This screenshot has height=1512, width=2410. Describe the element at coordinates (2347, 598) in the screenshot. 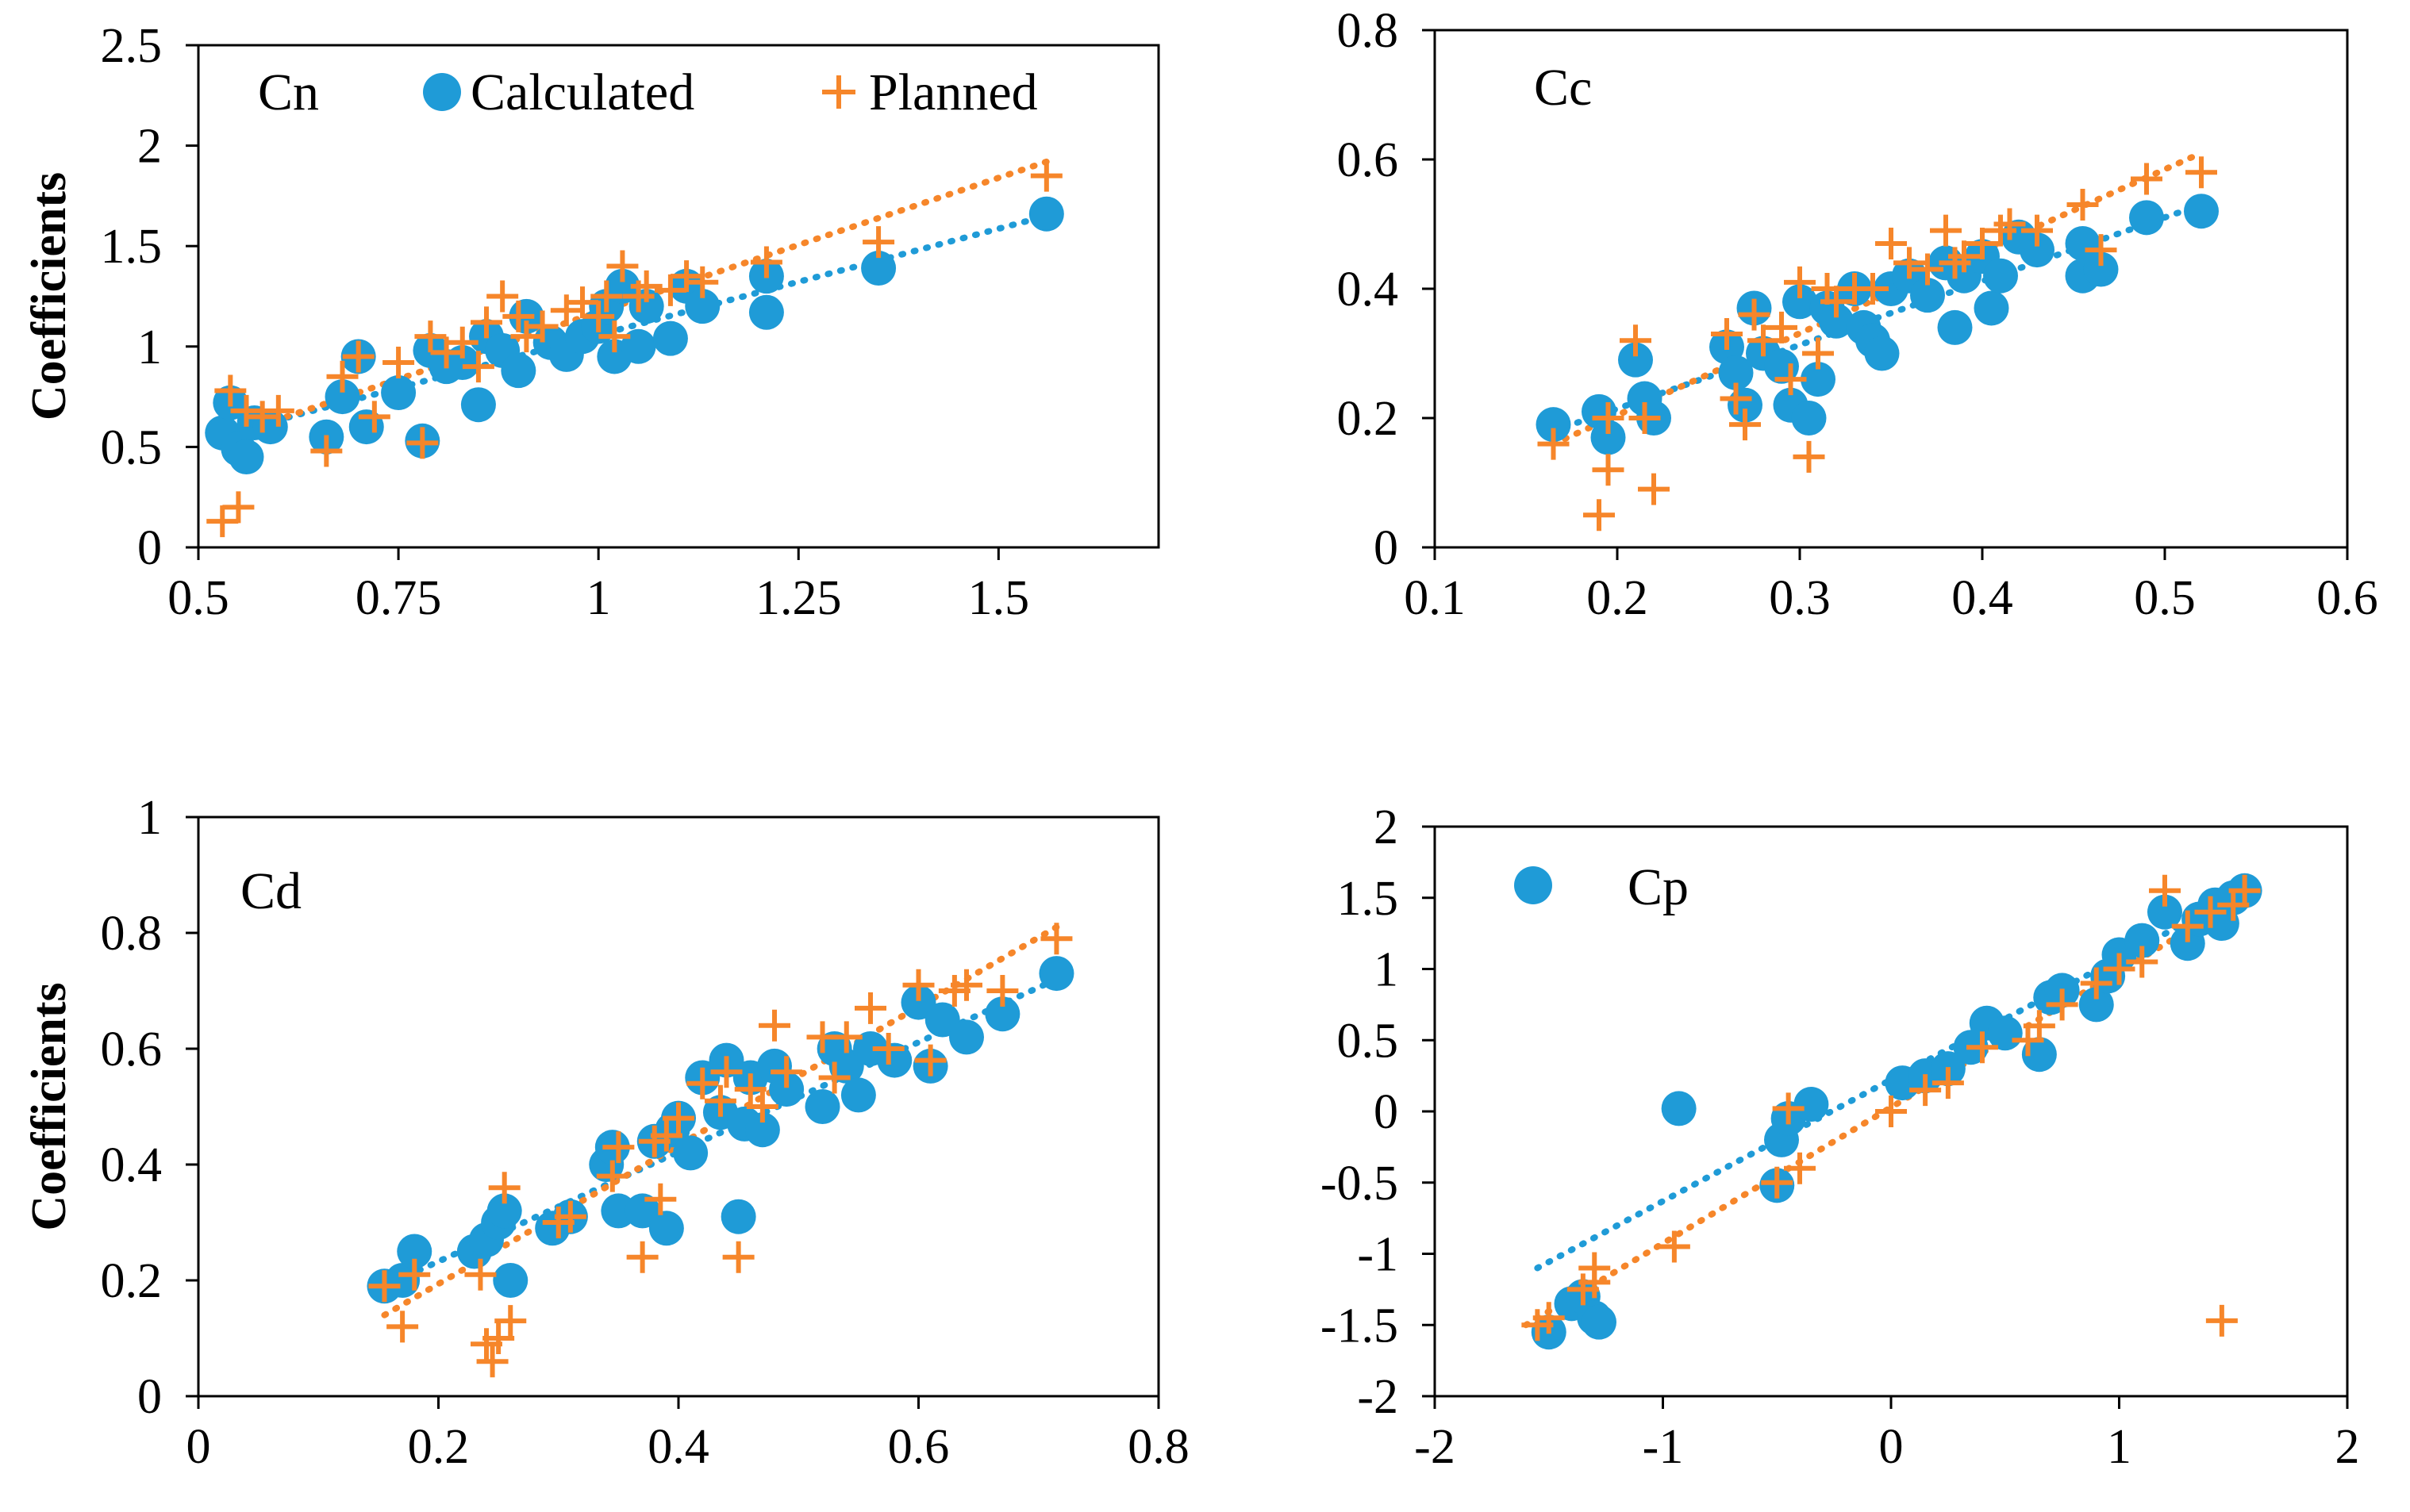

I see `x-tick-label: 0.6` at that location.